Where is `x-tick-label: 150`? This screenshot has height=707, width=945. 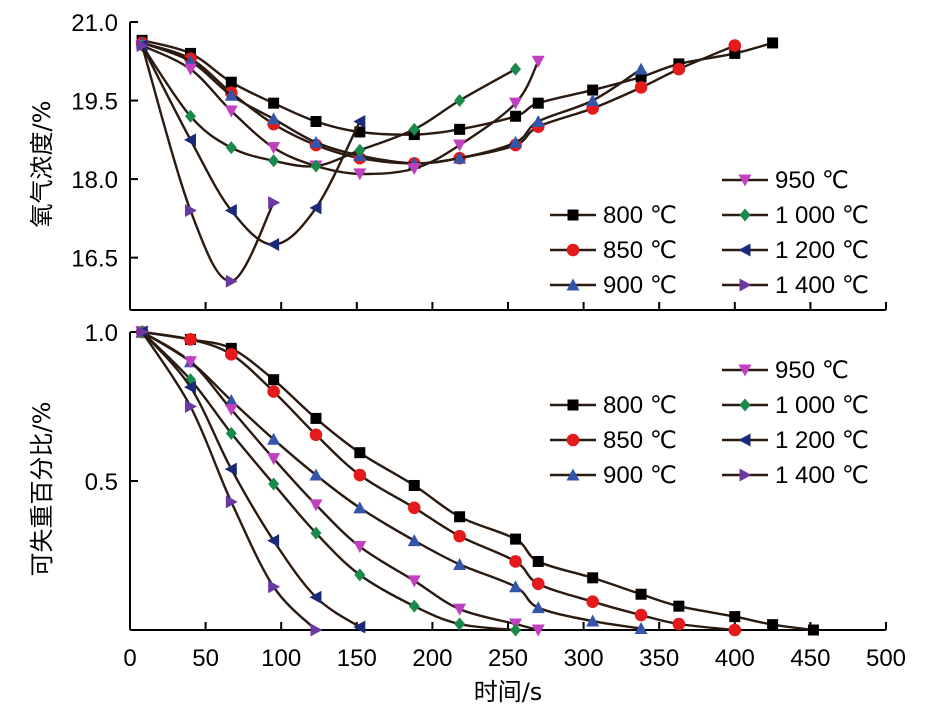 x-tick-label: 150 is located at coordinates (357, 658).